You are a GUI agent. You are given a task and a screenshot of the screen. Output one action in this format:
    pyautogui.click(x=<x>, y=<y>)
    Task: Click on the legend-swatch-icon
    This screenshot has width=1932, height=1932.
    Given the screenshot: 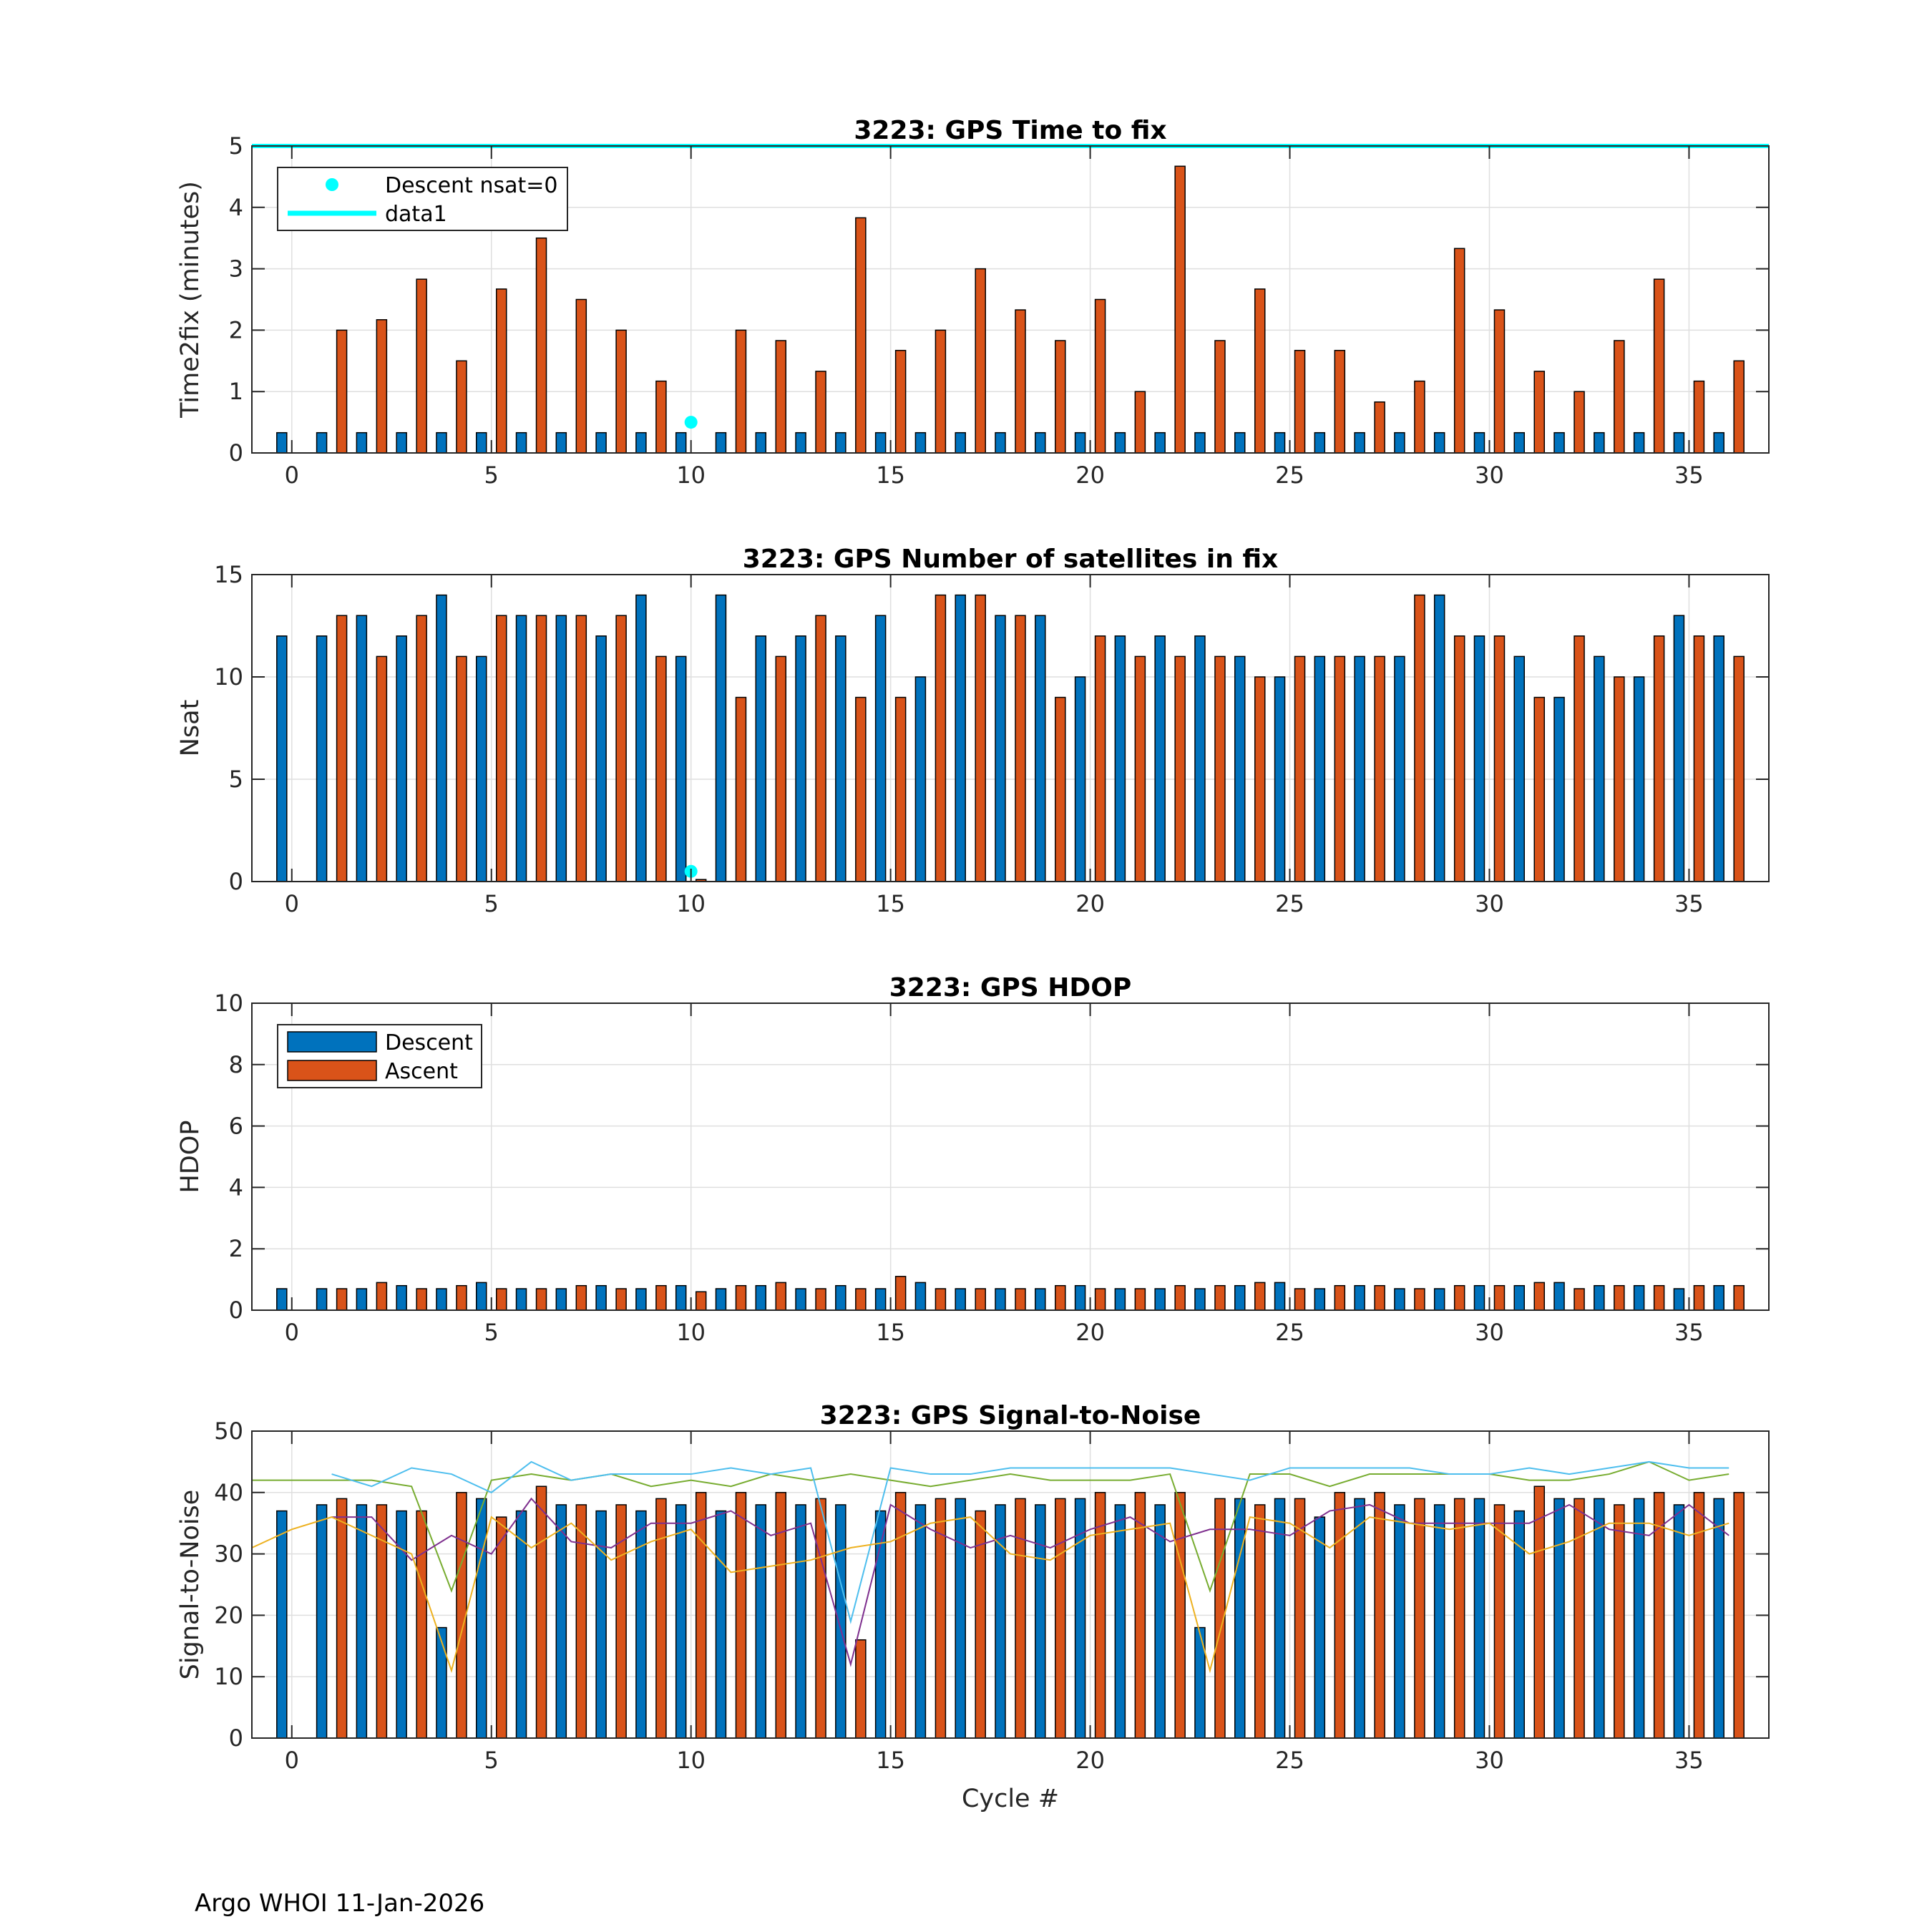 What is the action you would take?
    pyautogui.click(x=332, y=1070)
    